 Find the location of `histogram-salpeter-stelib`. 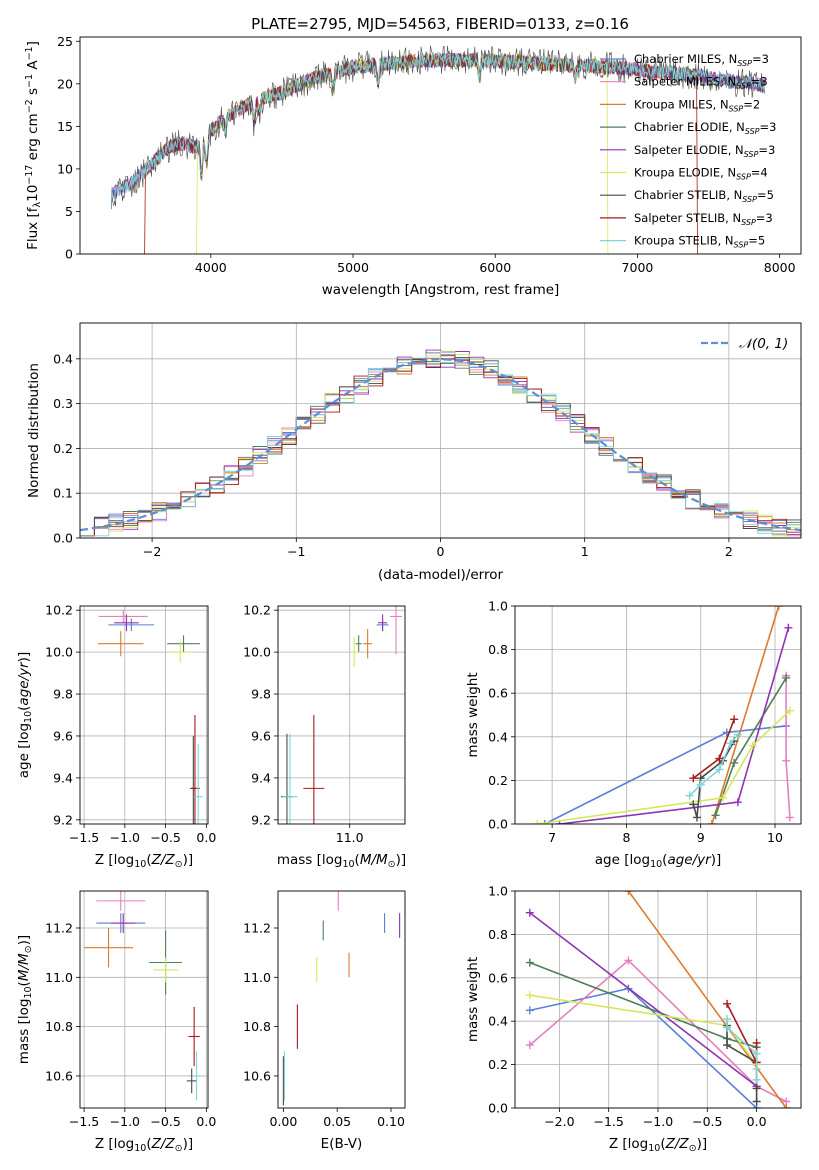

histogram-salpeter-stelib is located at coordinates (440, 447).